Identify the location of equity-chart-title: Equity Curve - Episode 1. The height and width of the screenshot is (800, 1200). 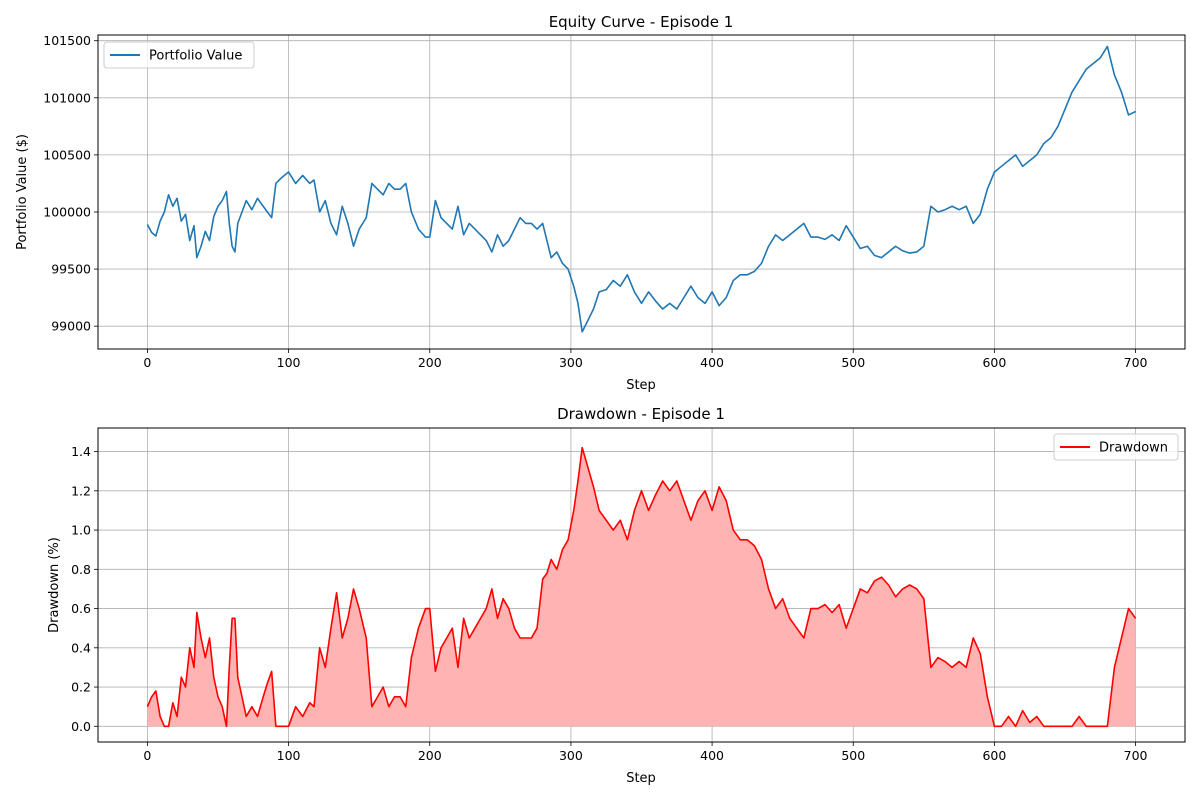
(641, 22).